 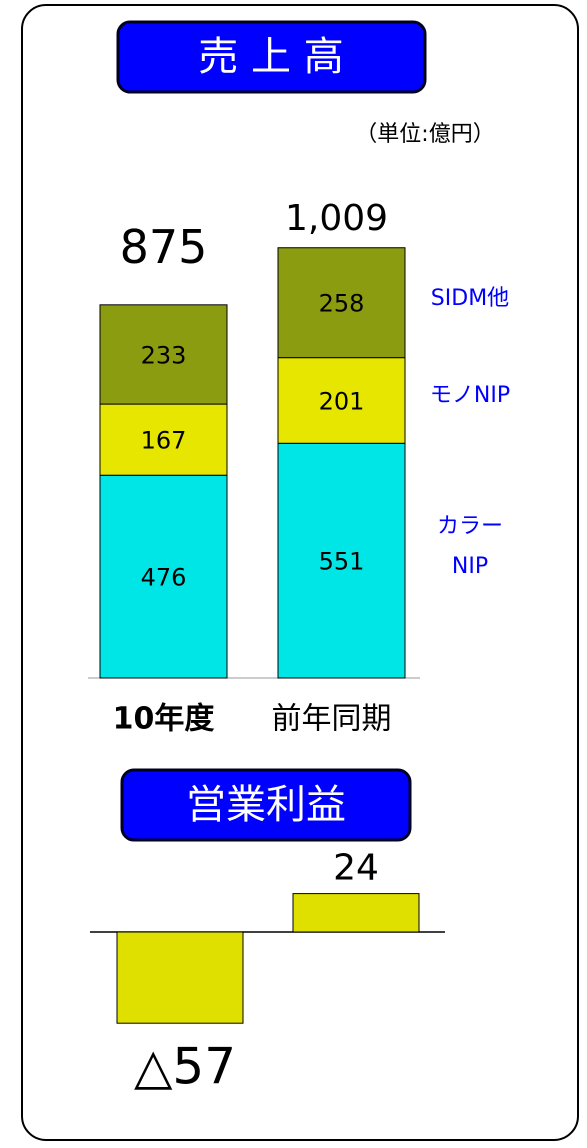 I want to click on x-tick-label: 前年同期, so click(x=332, y=719).